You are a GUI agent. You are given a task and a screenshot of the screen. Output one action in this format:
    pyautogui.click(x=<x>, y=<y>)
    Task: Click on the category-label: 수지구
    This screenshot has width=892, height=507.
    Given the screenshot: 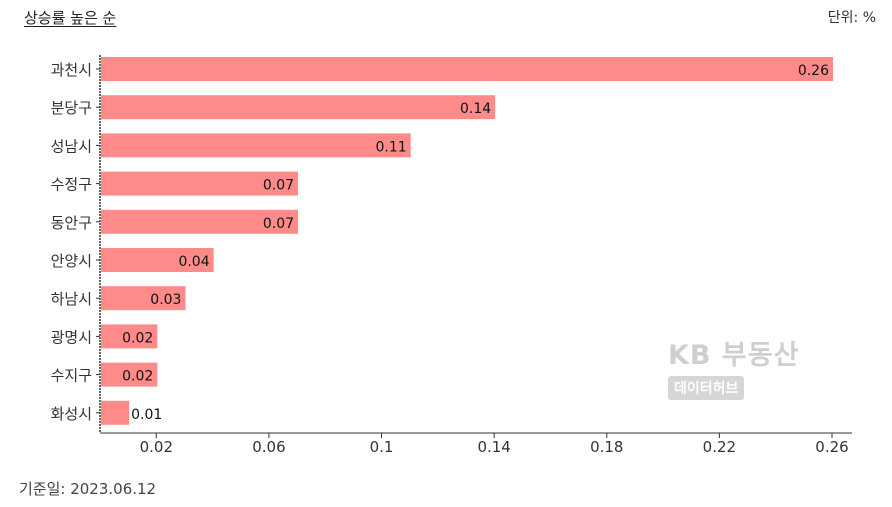 What is the action you would take?
    pyautogui.click(x=71, y=376)
    